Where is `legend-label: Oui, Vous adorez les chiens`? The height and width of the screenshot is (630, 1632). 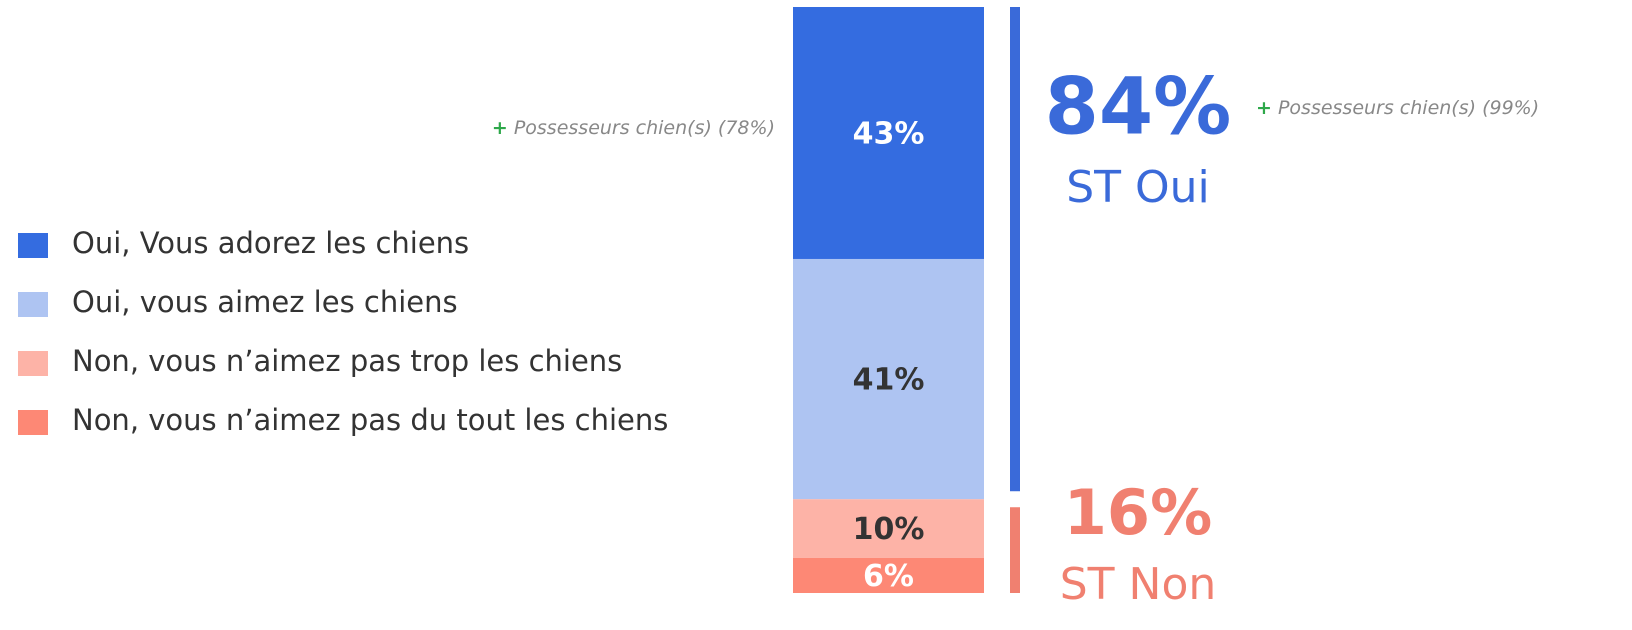
legend-label: Oui, Vous adorez les chiens is located at coordinates (270, 243).